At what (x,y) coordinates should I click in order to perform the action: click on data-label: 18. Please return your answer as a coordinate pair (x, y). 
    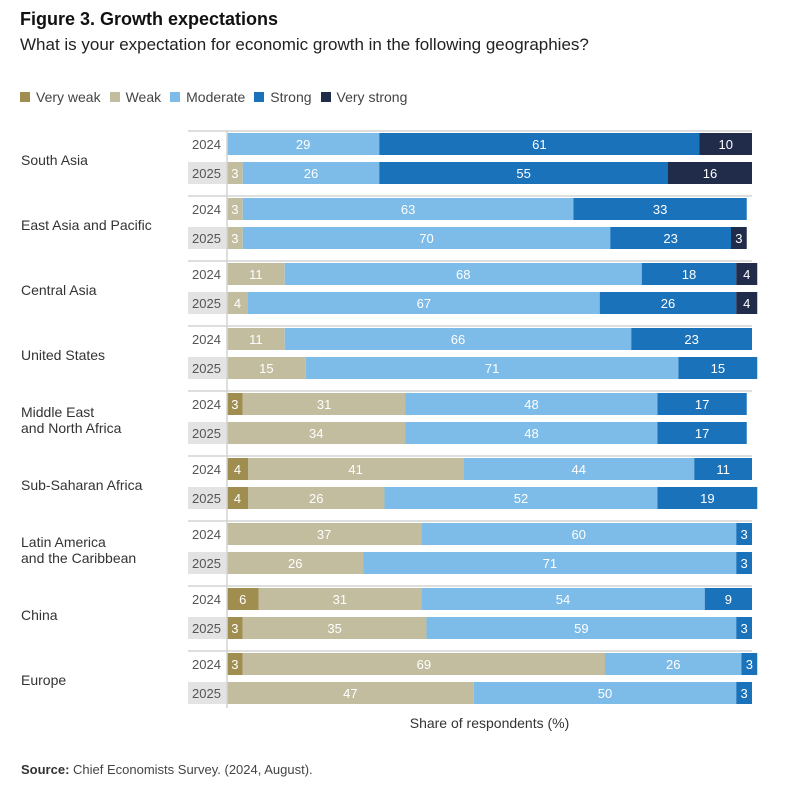
    Looking at the image, I should click on (689, 274).